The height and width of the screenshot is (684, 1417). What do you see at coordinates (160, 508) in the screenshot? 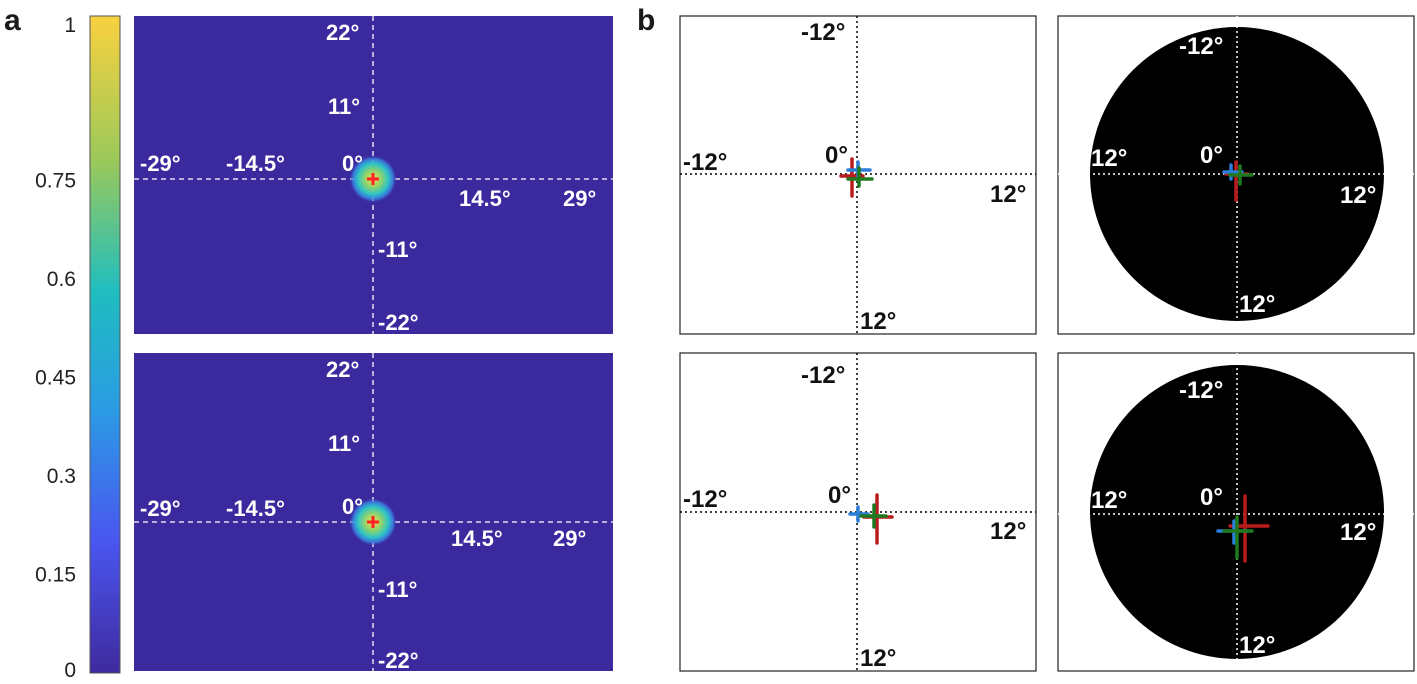
I see `heatmap-bottom-label-x-far-left: -29°` at bounding box center [160, 508].